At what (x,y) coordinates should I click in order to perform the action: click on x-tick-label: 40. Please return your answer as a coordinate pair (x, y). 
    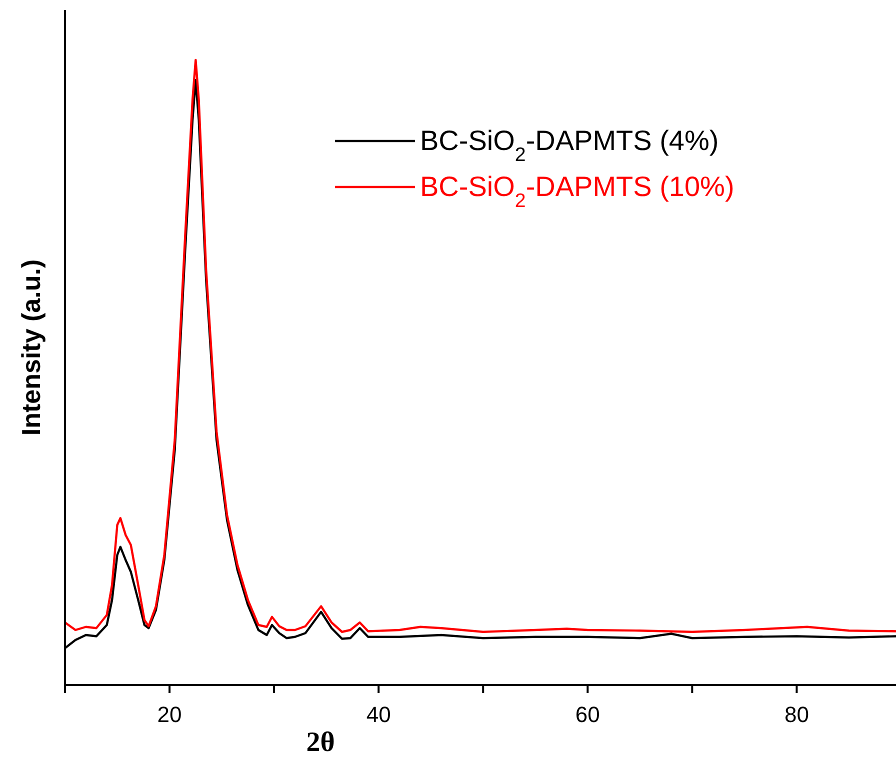
    Looking at the image, I should click on (378, 714).